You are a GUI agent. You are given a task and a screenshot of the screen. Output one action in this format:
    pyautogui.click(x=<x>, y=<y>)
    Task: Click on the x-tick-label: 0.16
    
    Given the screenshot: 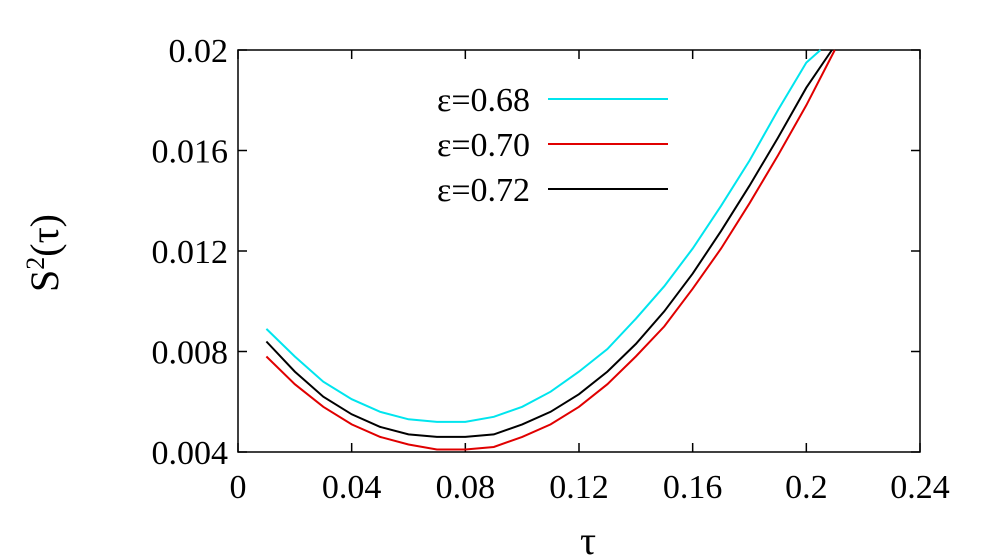 What is the action you would take?
    pyautogui.click(x=693, y=487)
    